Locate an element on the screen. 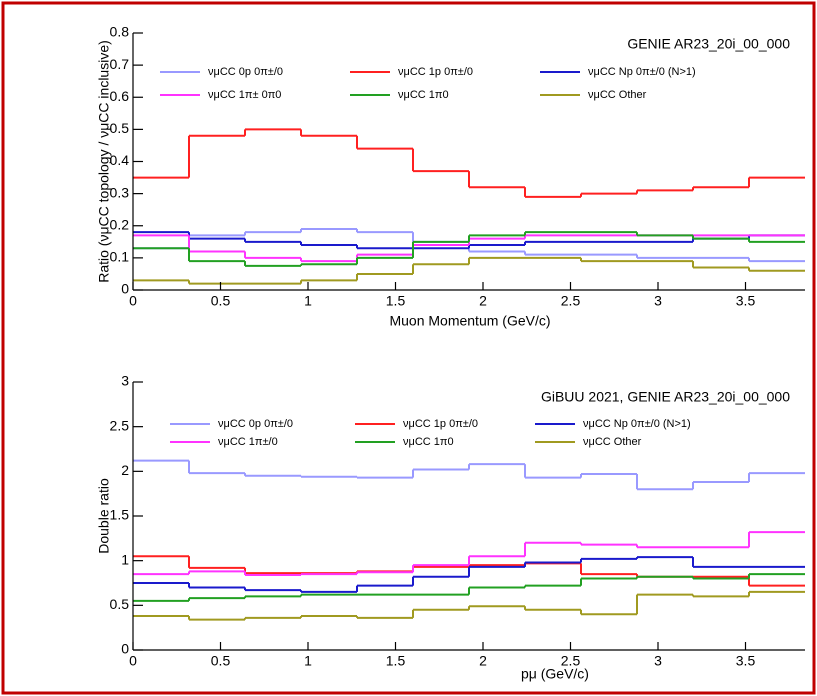 The image size is (817, 696). legend-label: νμCC 1π± 0π0 is located at coordinates (244, 95).